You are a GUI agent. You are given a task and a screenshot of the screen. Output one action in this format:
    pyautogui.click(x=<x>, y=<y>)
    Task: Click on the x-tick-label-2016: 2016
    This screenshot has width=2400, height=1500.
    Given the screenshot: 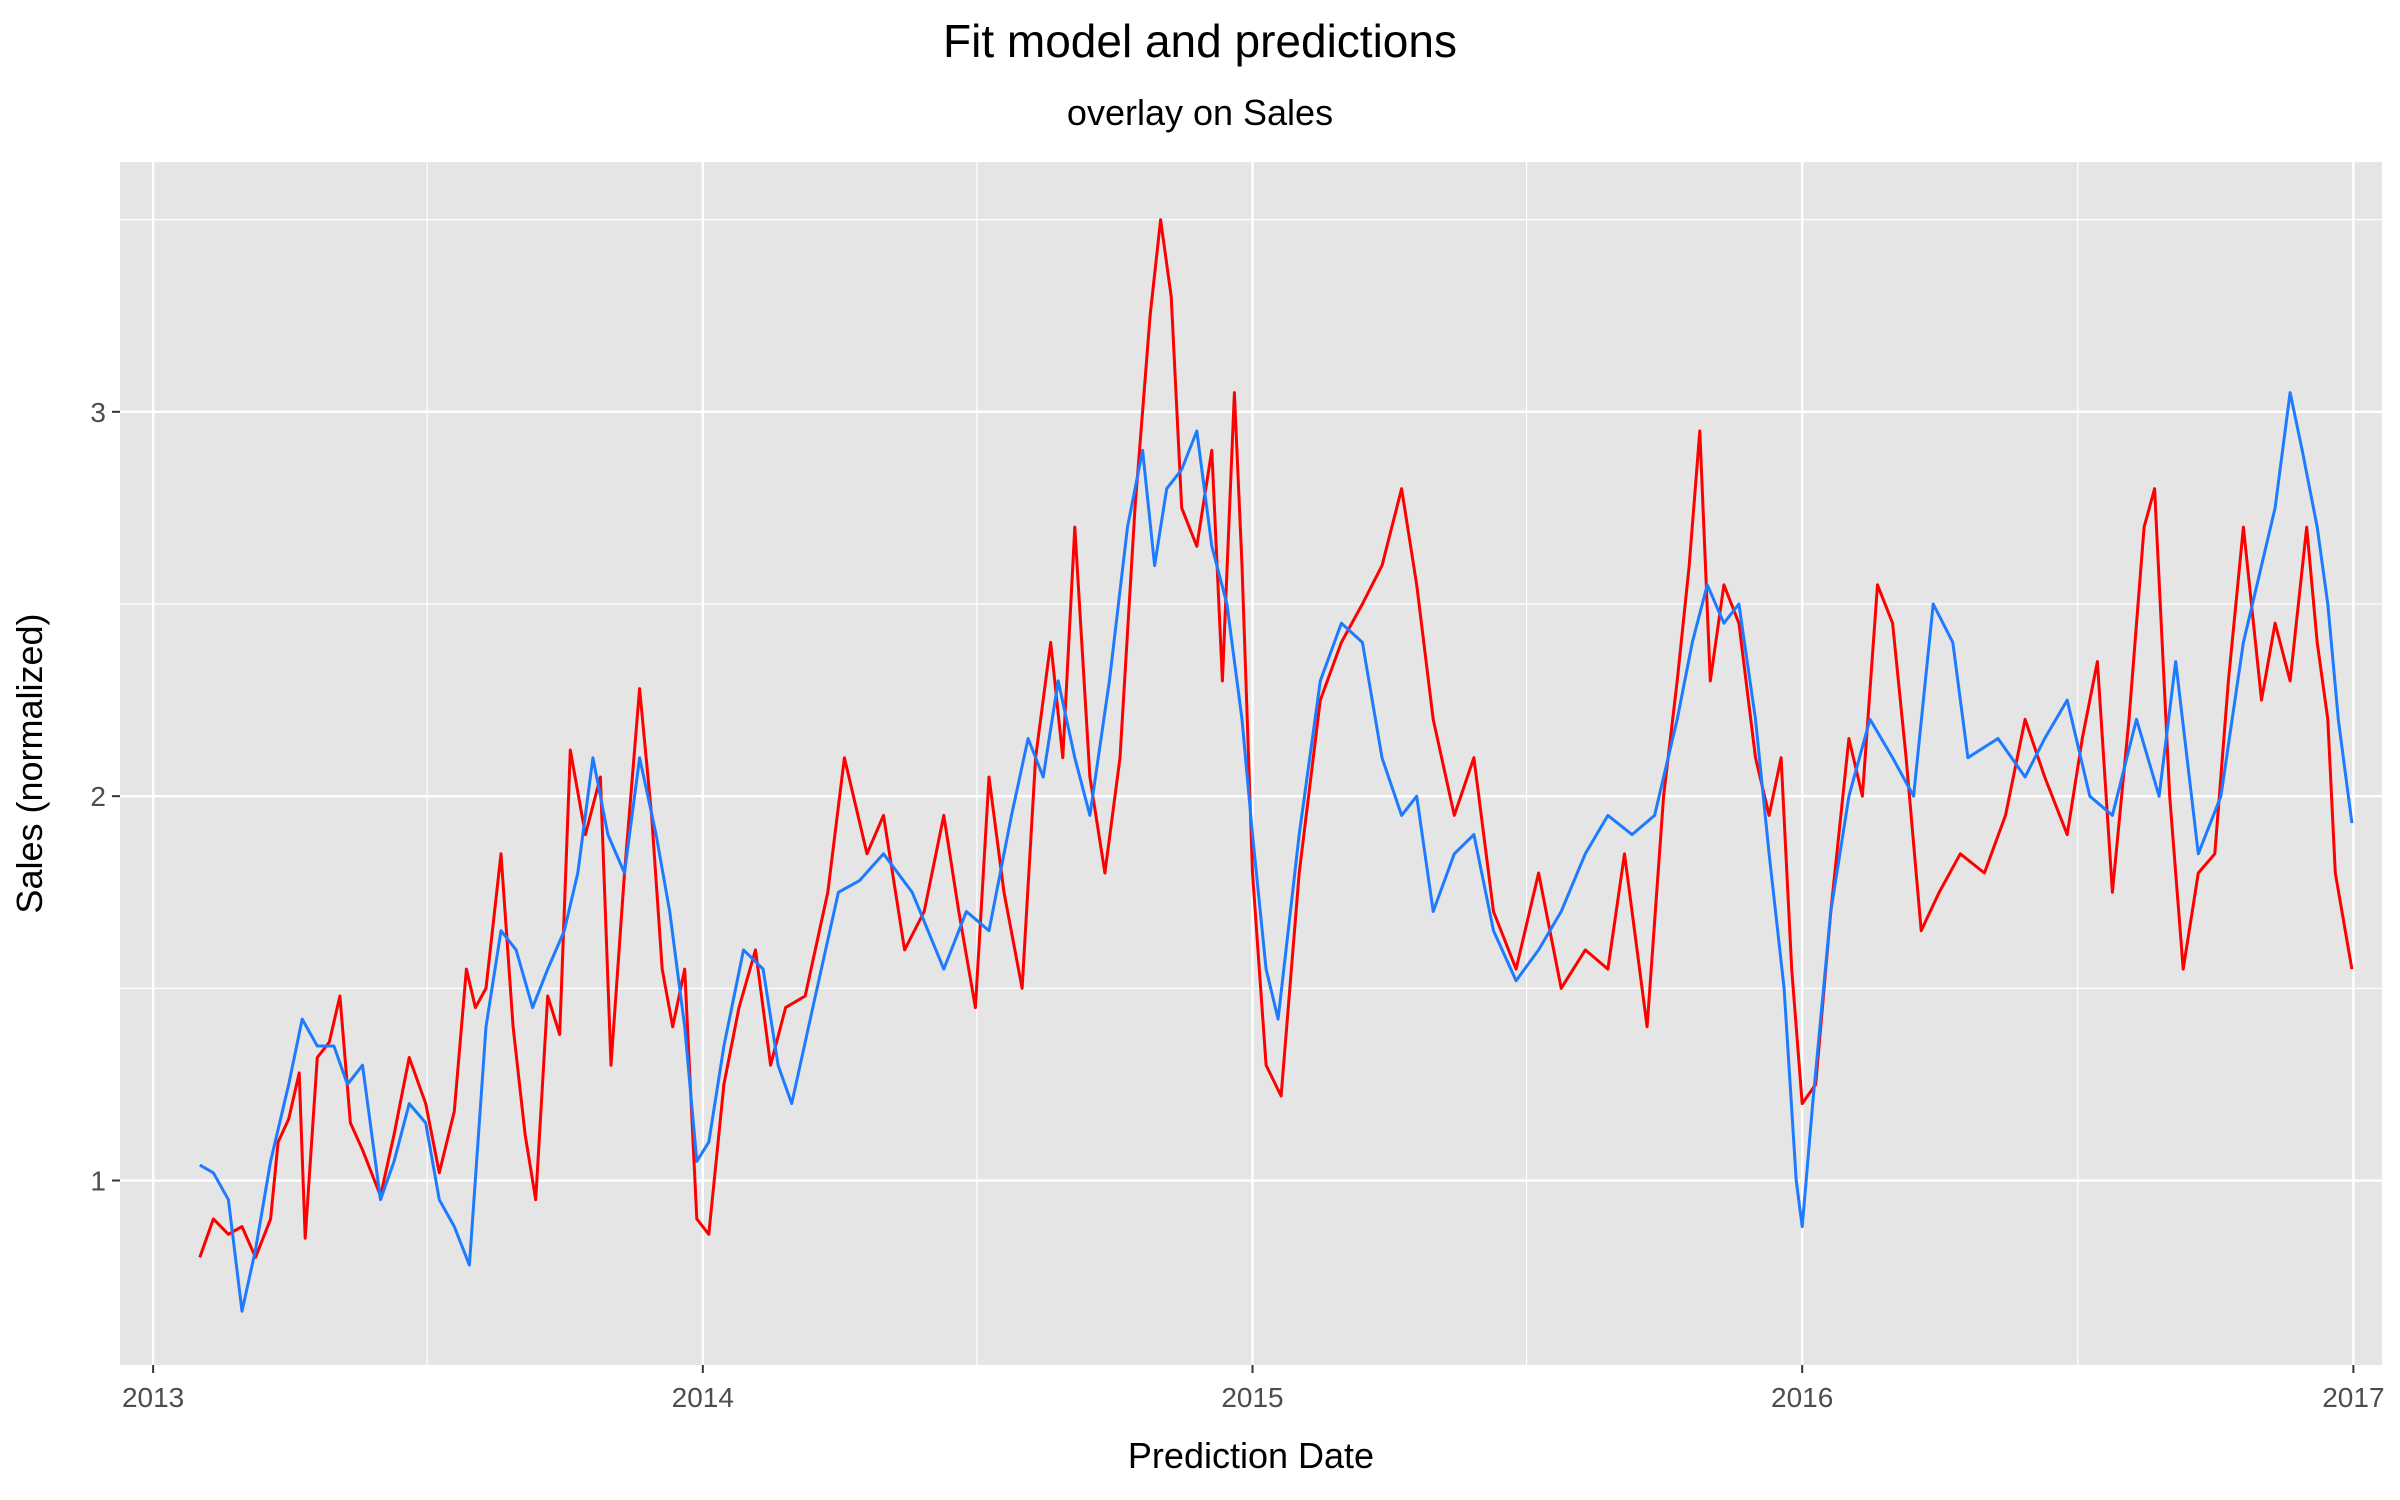 What is the action you would take?
    pyautogui.click(x=1802, y=1397)
    